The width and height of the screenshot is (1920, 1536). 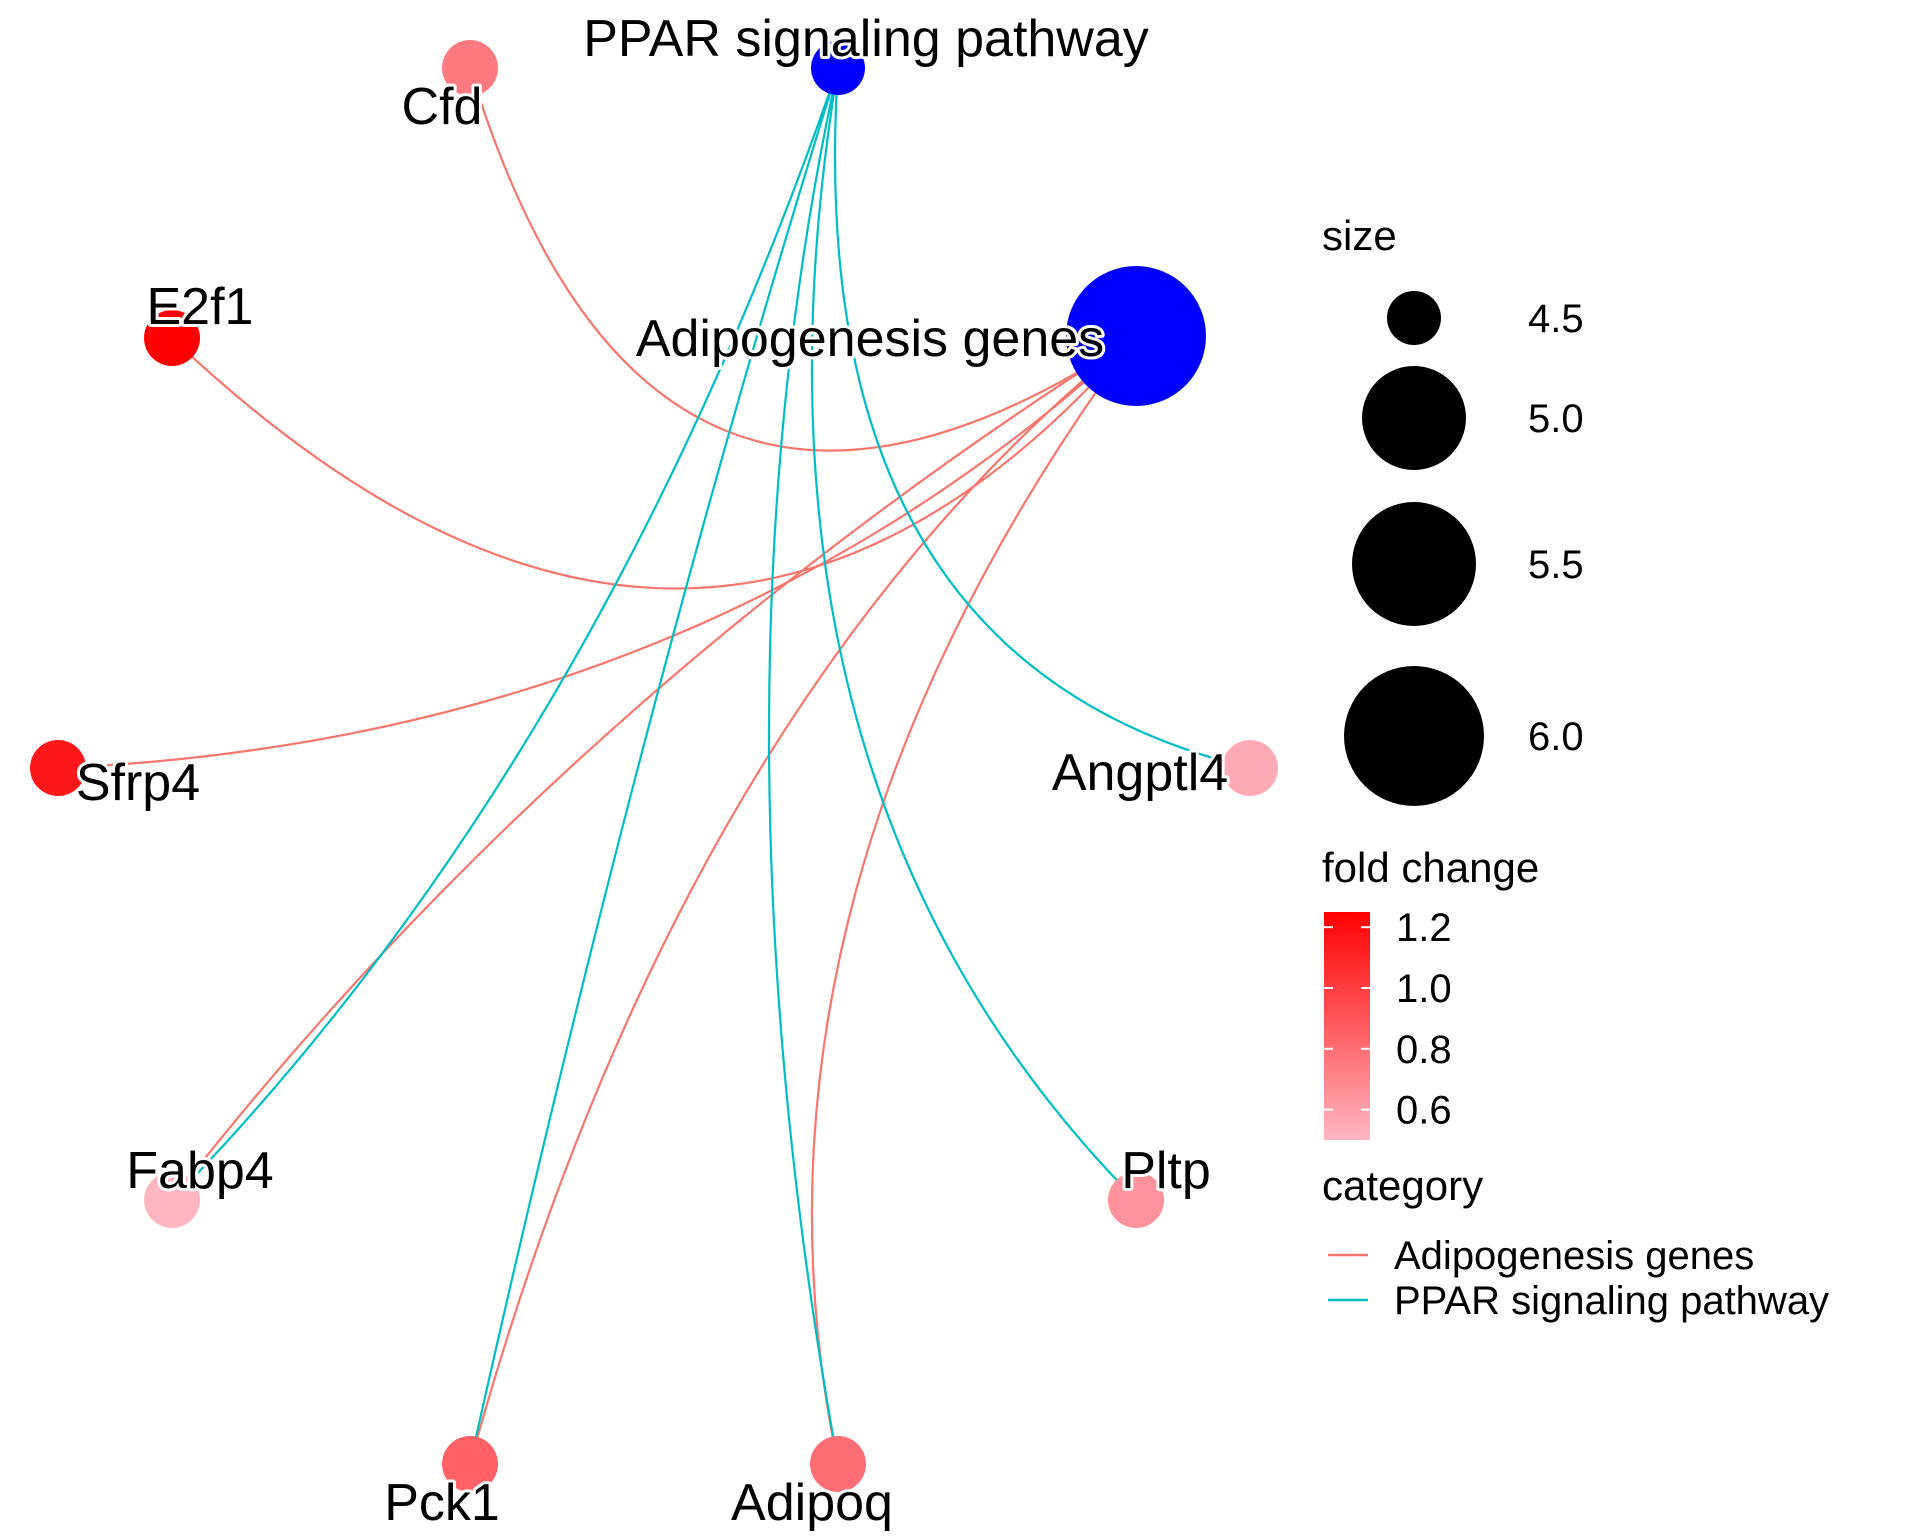 I want to click on fold-change-ticks: 1.2 1.0 0.8 0.6, so click(x=1388, y=1019).